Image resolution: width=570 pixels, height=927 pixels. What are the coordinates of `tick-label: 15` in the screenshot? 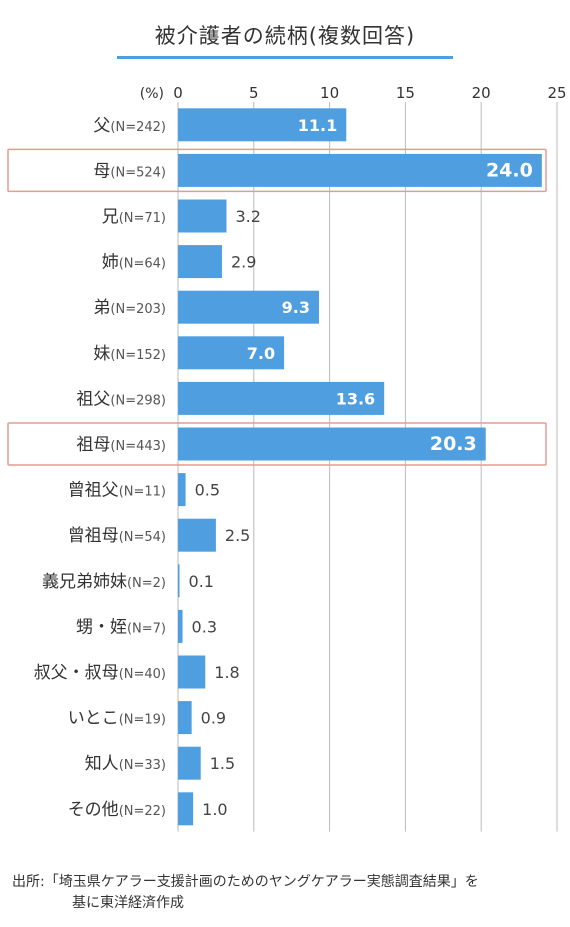 It's located at (405, 93).